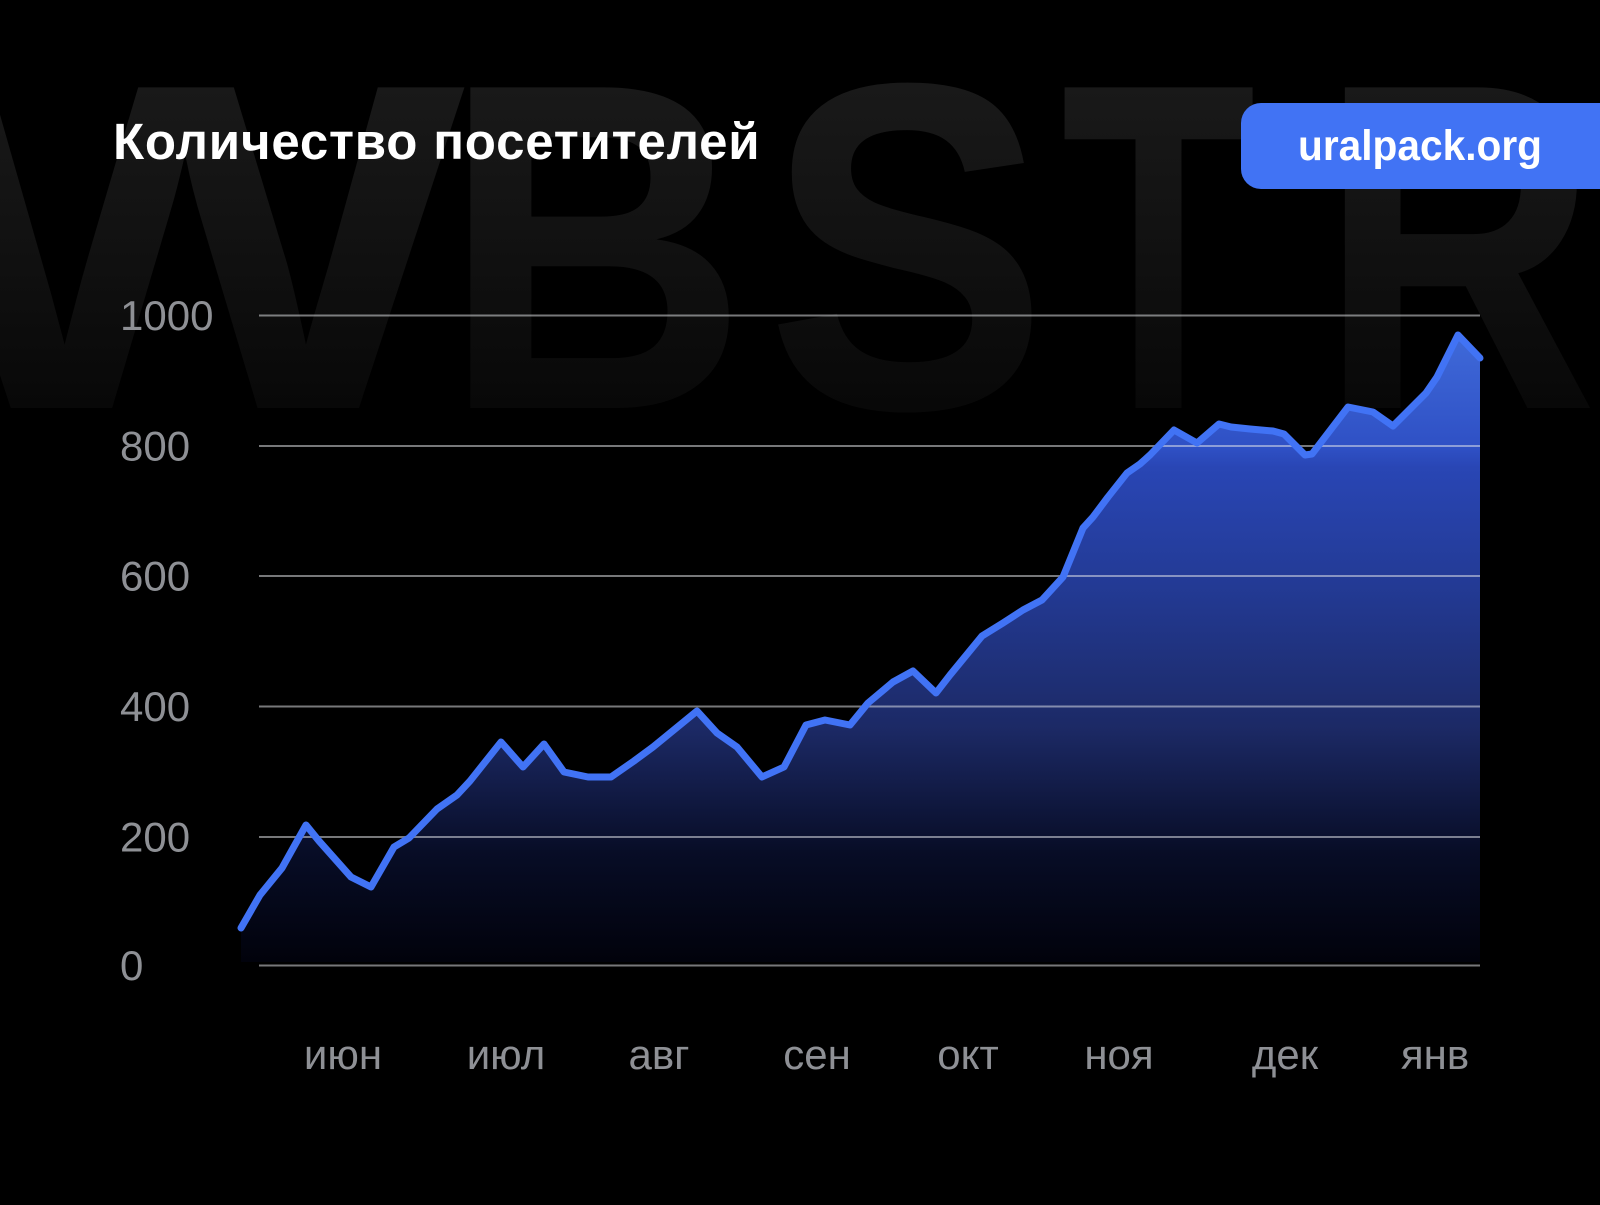 The width and height of the screenshot is (1600, 1205). What do you see at coordinates (967, 1054) in the screenshot?
I see `svg-text: окт` at bounding box center [967, 1054].